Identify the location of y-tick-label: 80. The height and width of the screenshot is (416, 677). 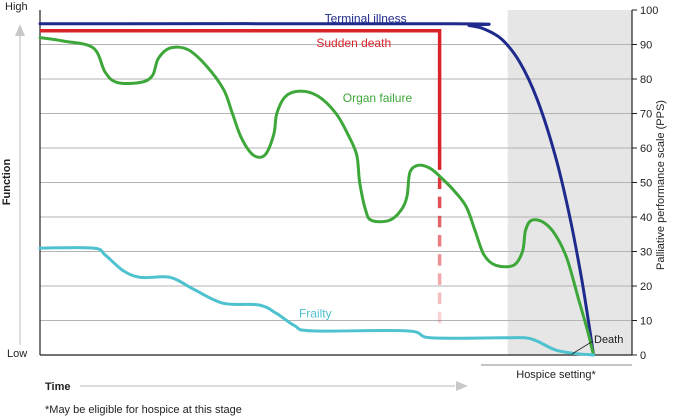
(646, 80).